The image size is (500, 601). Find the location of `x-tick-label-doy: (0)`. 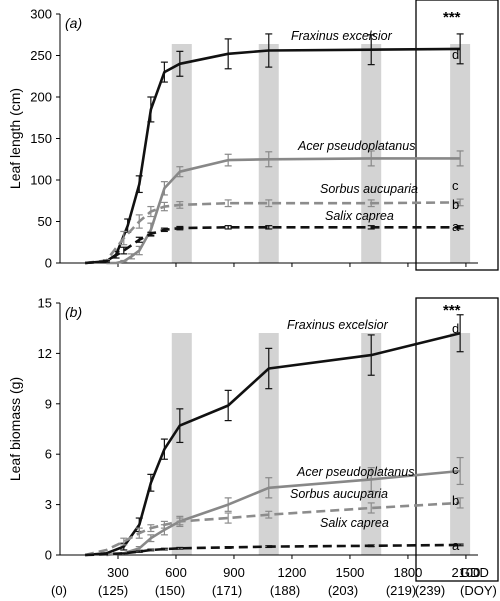

x-tick-label-doy: (0) is located at coordinates (59, 590).